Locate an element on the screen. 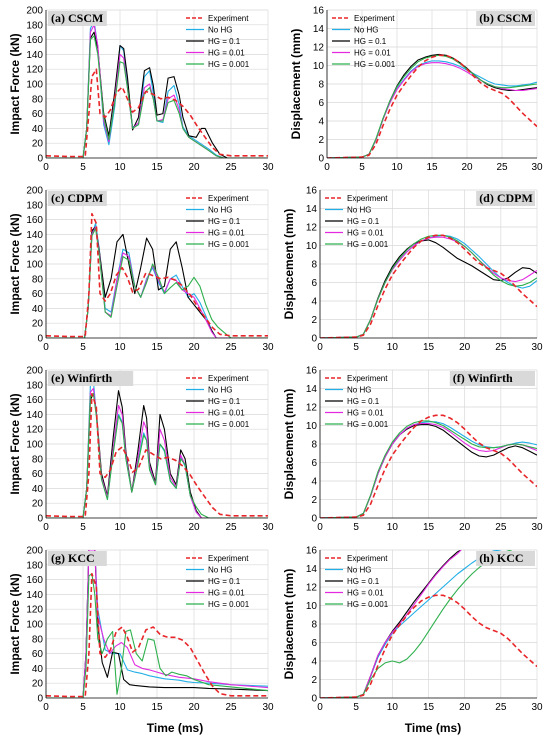  panel-title-bg-c is located at coordinates (77, 198).